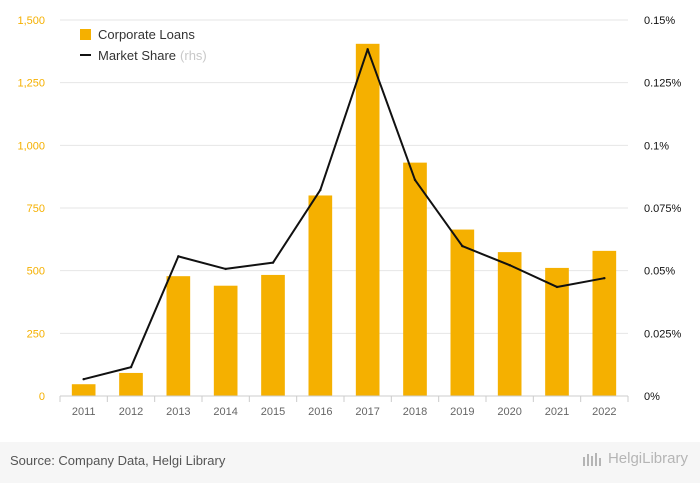 The image size is (700, 483). I want to click on x-tick-label: 2015, so click(273, 412).